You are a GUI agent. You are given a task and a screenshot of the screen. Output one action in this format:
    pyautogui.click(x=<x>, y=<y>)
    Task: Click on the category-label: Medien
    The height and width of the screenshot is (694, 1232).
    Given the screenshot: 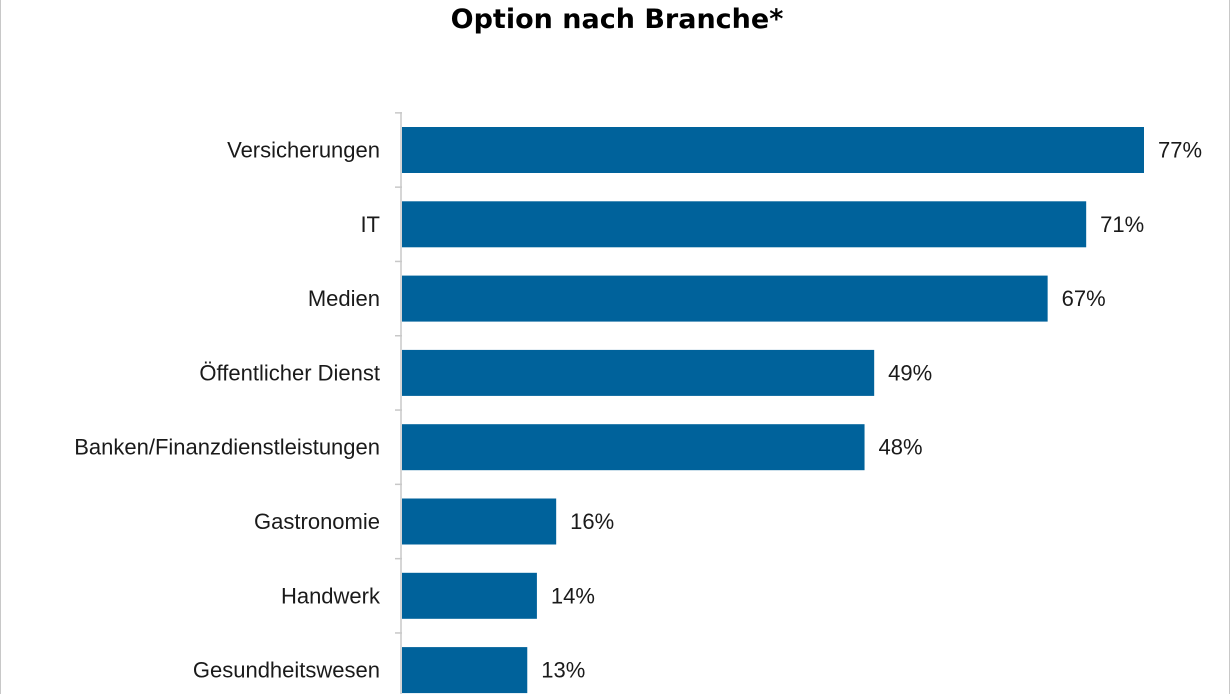 What is the action you would take?
    pyautogui.click(x=344, y=298)
    